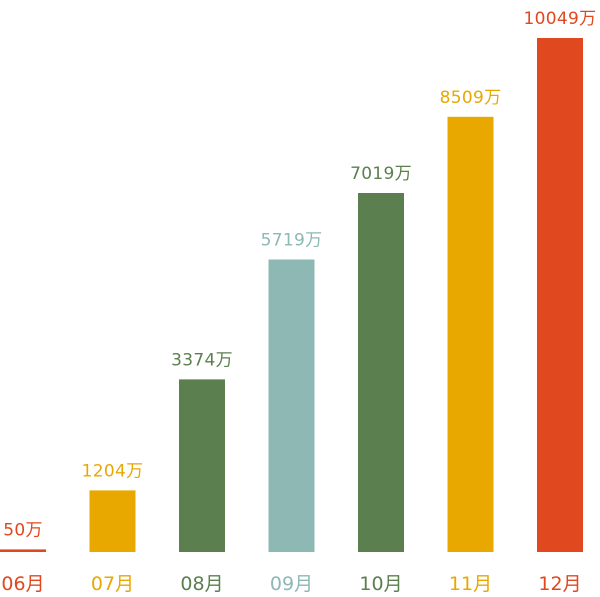 The image size is (600, 597). What do you see at coordinates (560, 295) in the screenshot?
I see `bar-12月` at bounding box center [560, 295].